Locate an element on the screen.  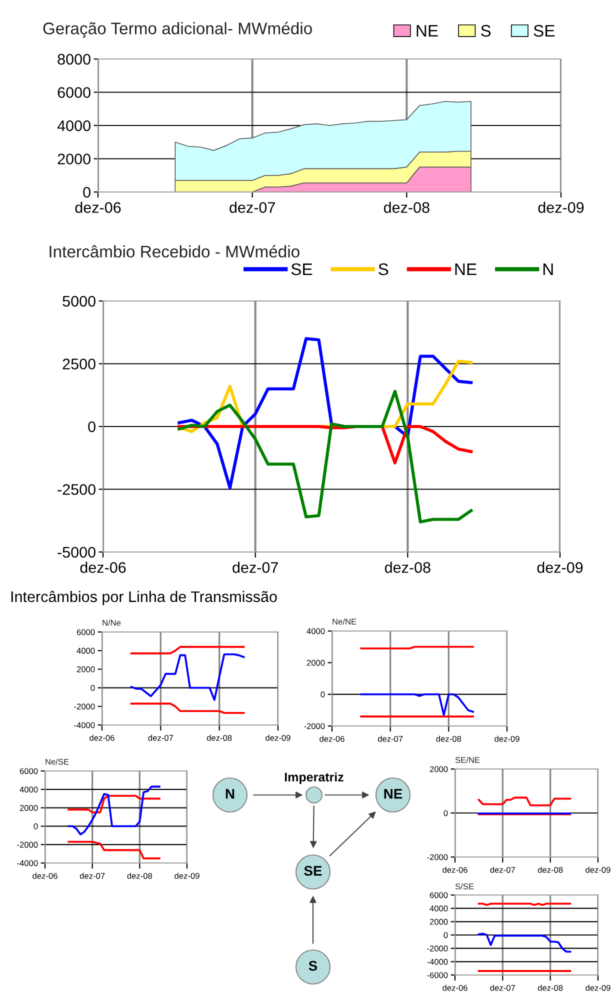
text: N is located at coordinates (230, 794).